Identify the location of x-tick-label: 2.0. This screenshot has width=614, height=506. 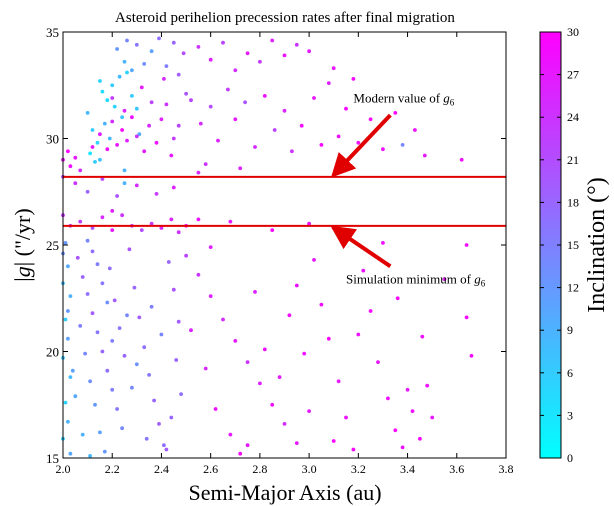
(63, 469).